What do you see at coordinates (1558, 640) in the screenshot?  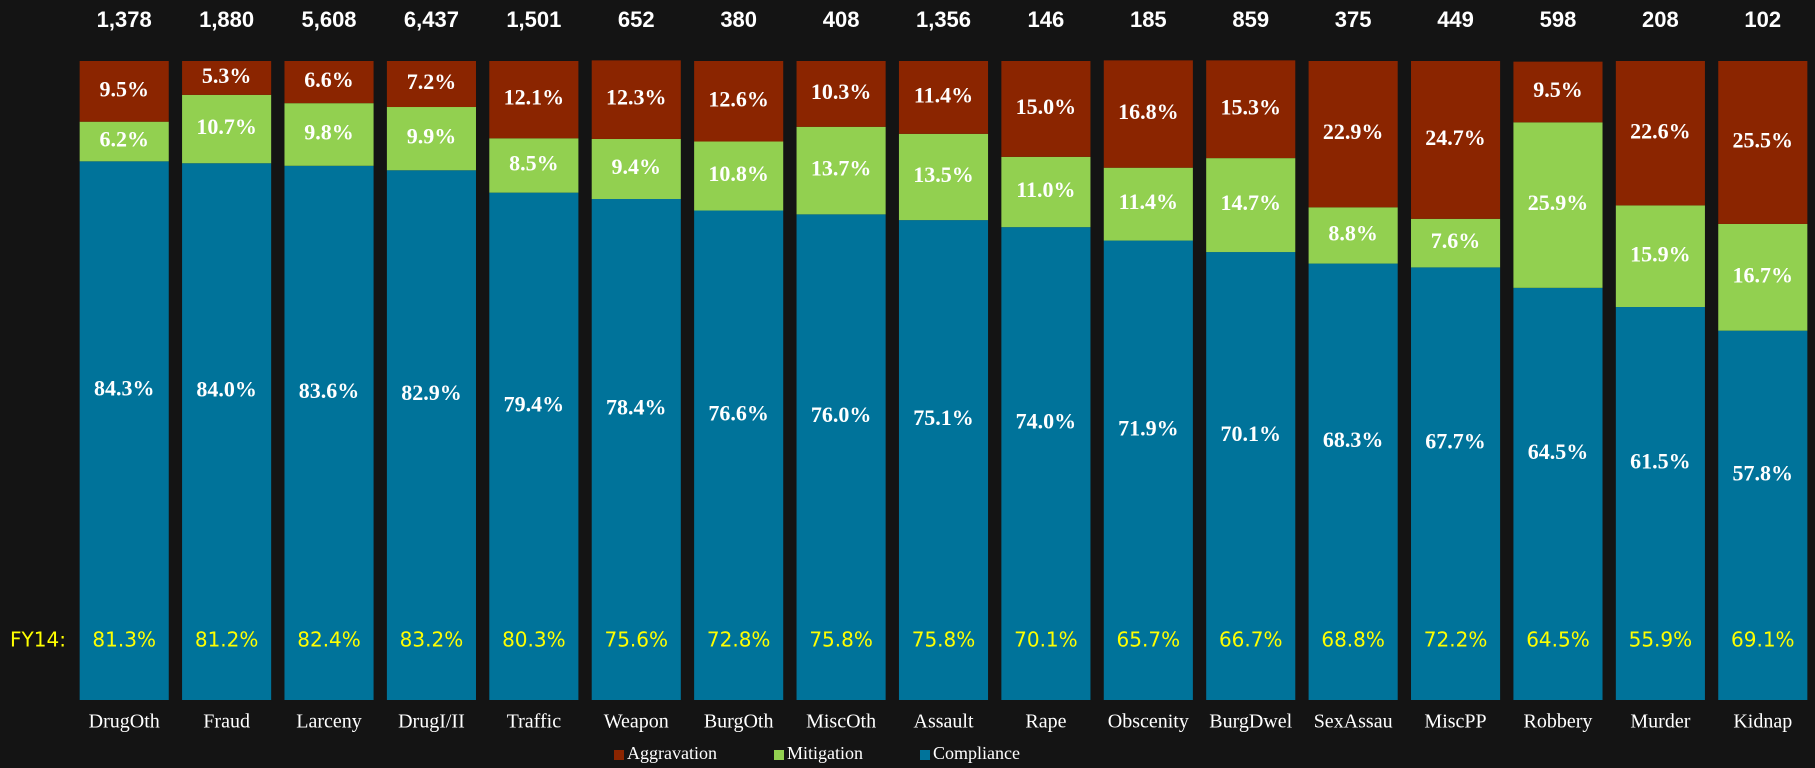 I see `fy14-value: 64.5%` at bounding box center [1558, 640].